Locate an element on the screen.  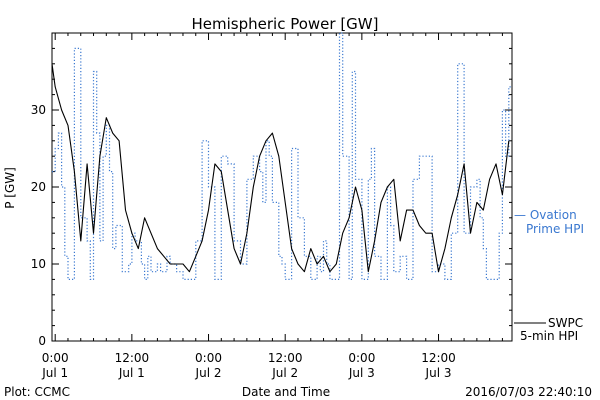
legend-ovation-line2: Prime HPI is located at coordinates (555, 229).